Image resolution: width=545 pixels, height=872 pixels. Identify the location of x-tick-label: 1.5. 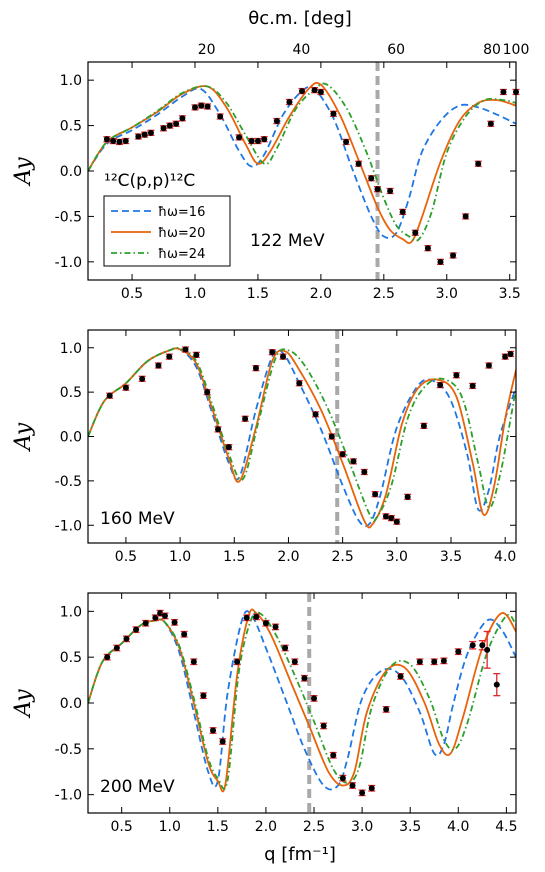
(258, 294).